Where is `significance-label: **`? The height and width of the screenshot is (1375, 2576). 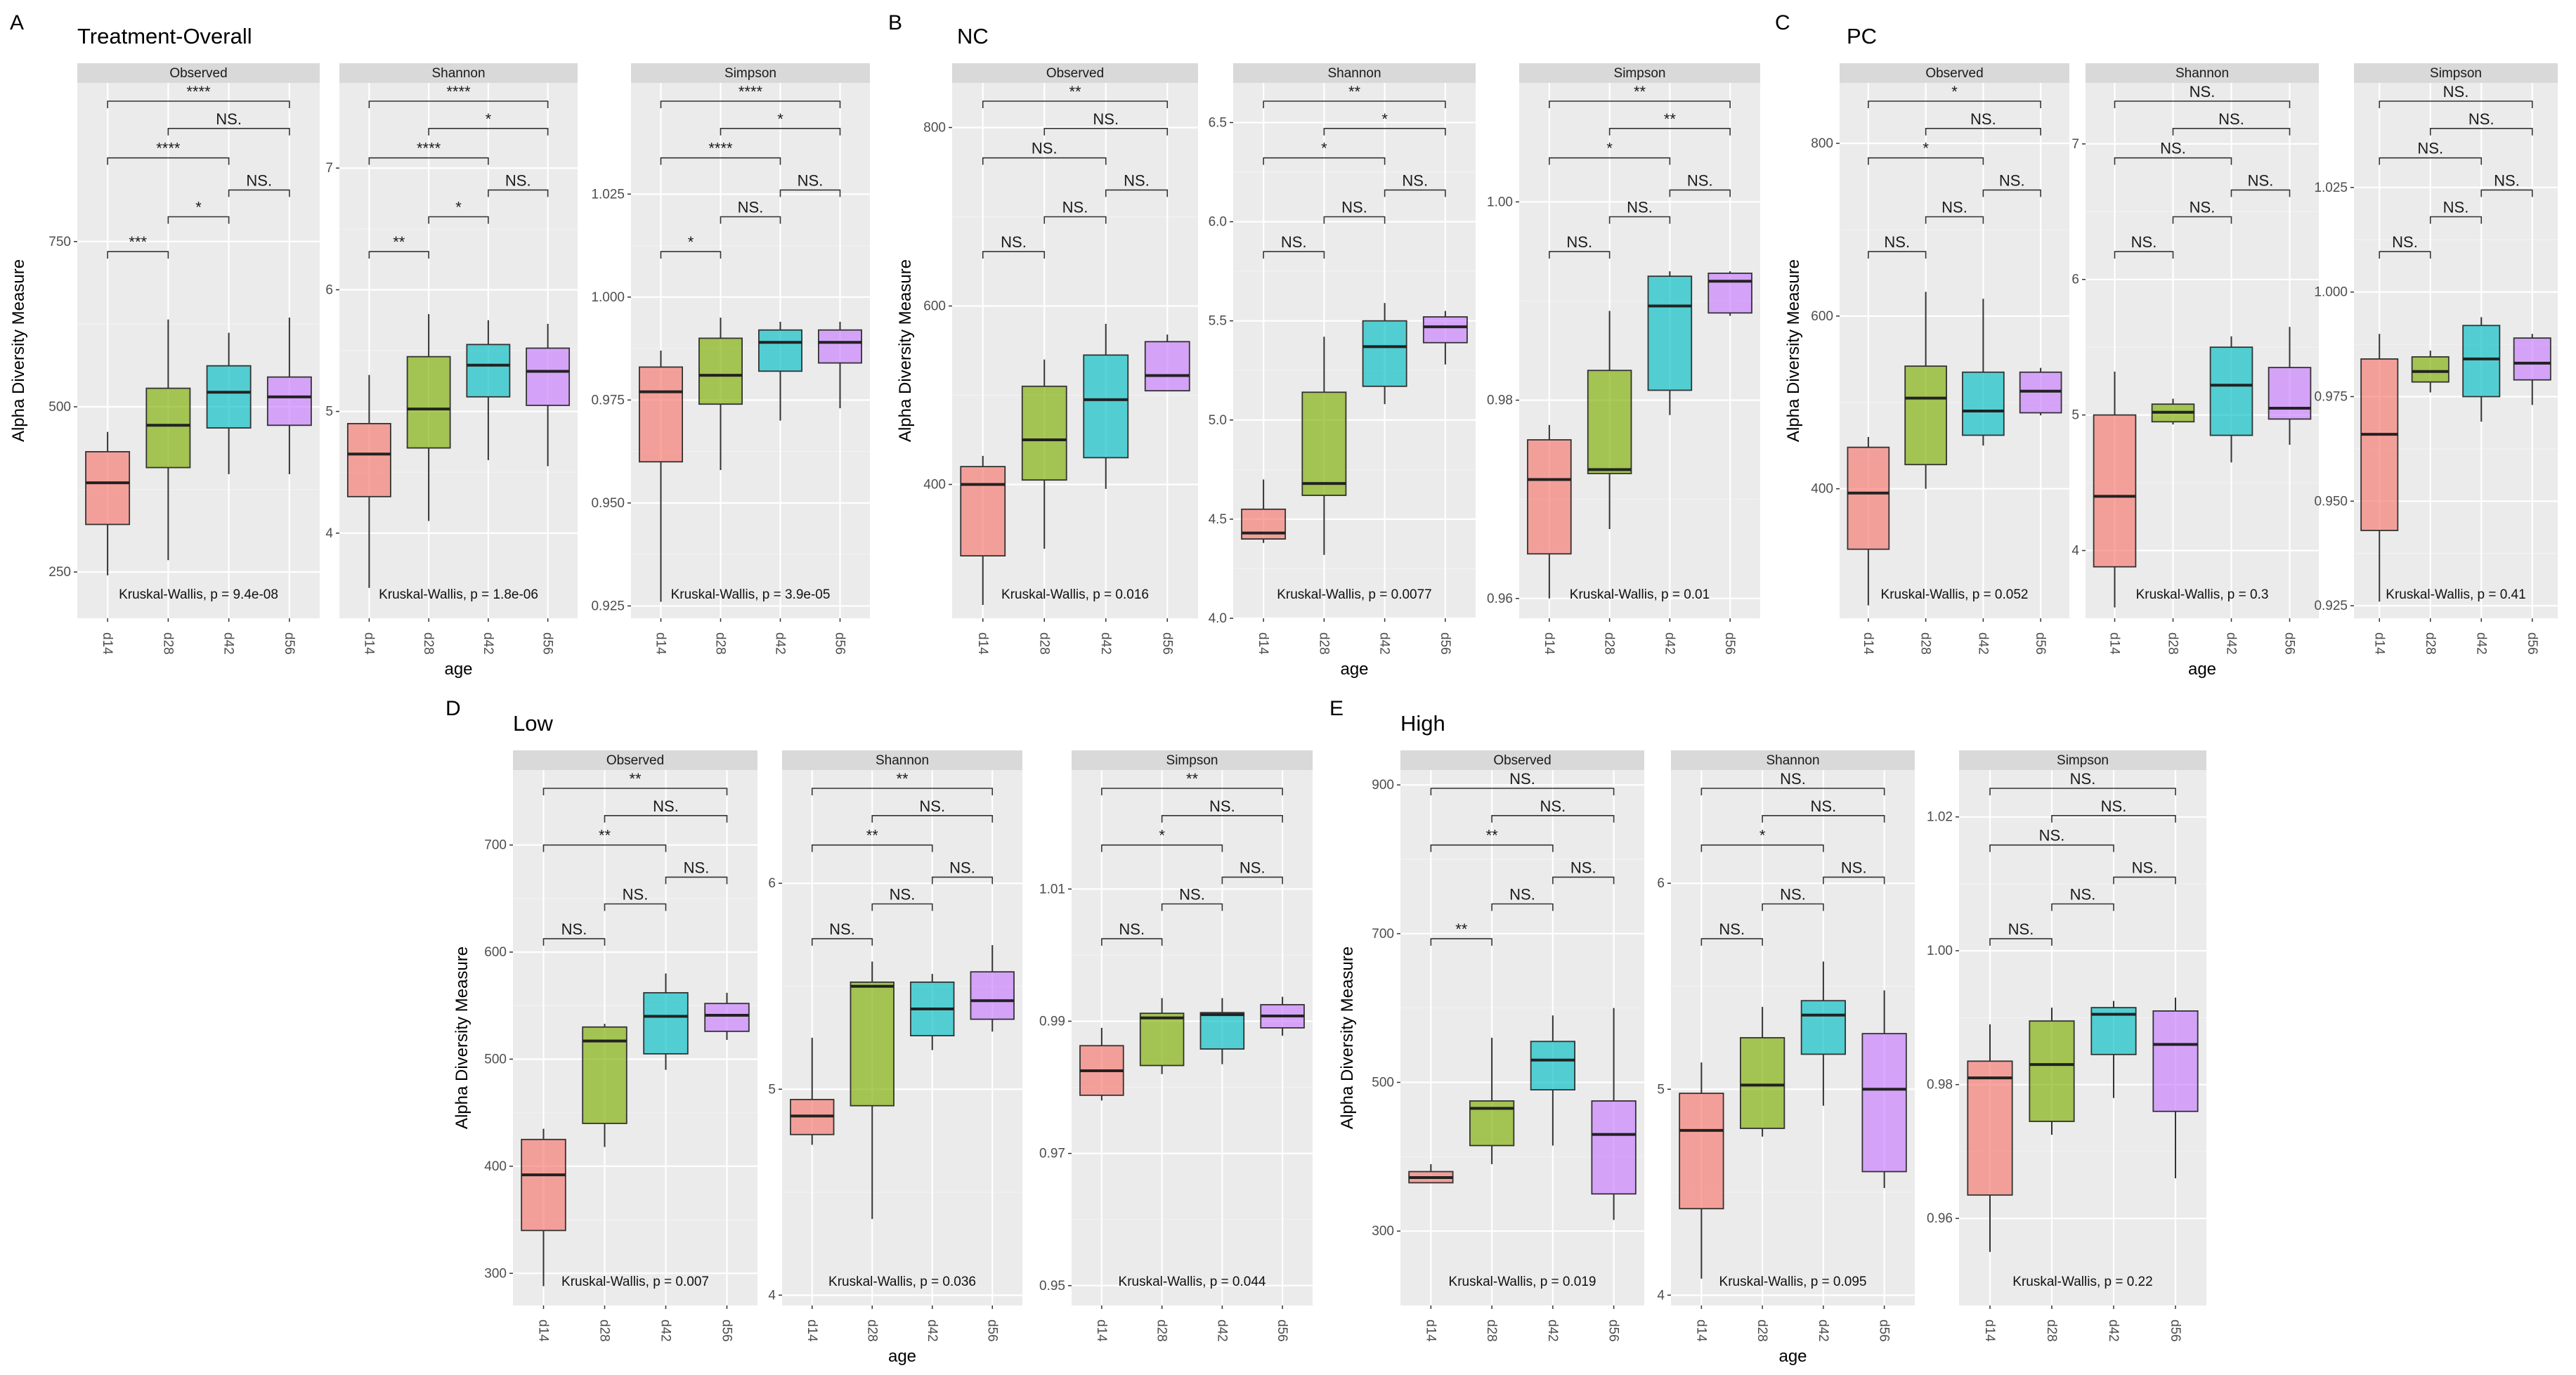 significance-label: ** is located at coordinates (635, 779).